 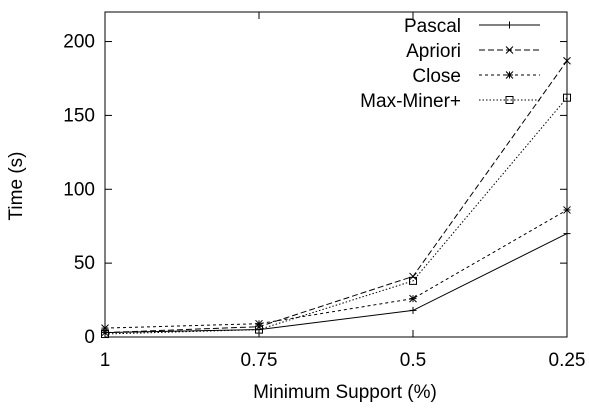 I want to click on legend-marker-pascal, so click(x=509, y=25).